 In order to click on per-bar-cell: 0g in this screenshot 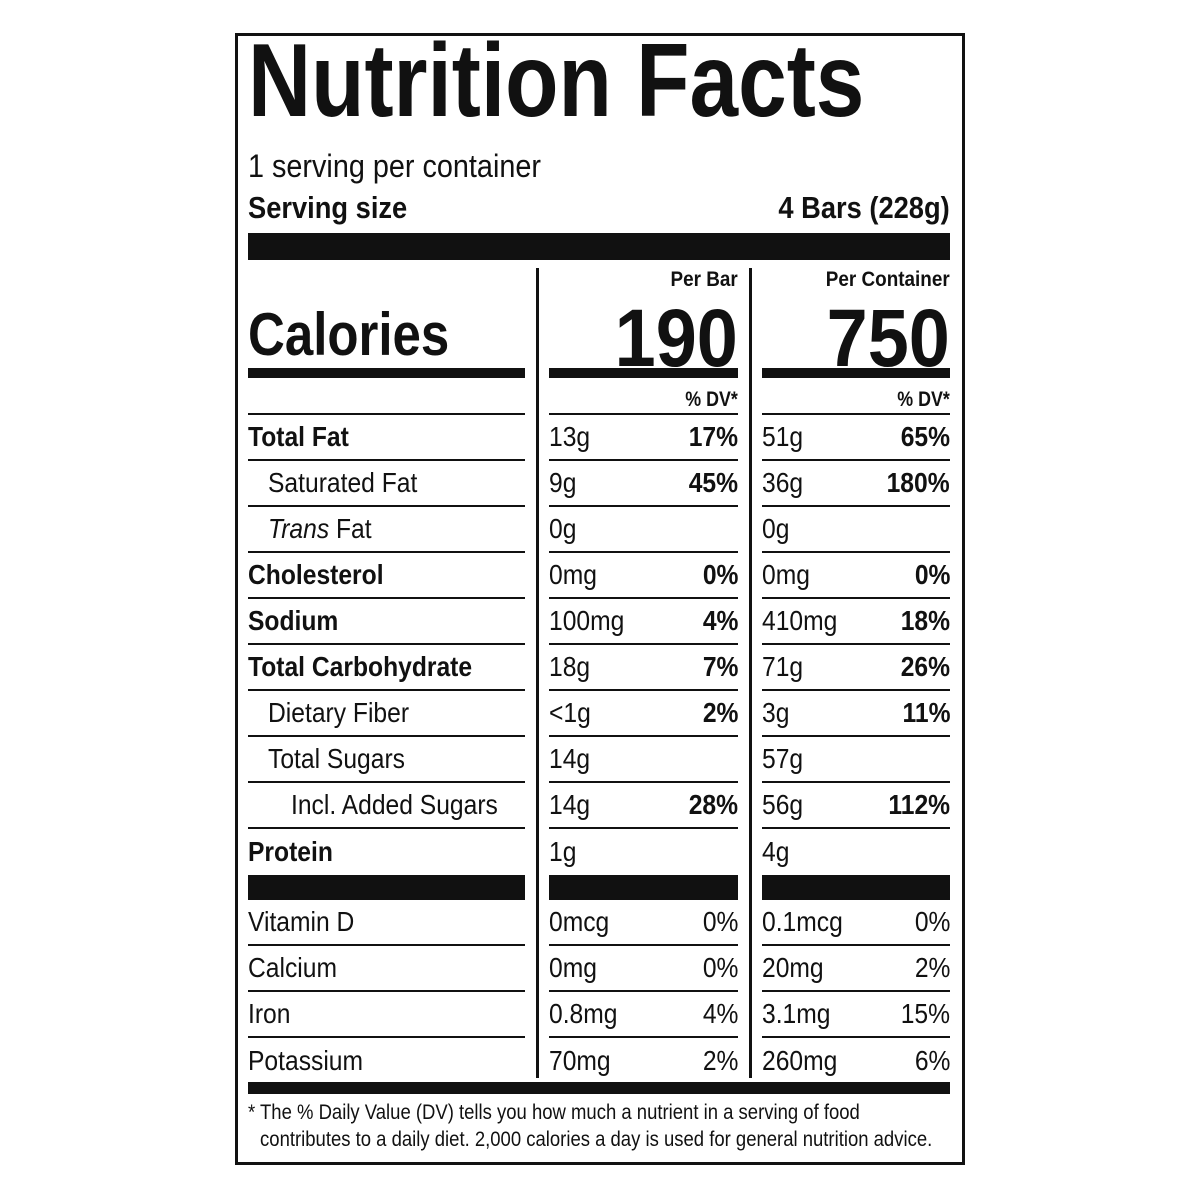, I will do `click(643, 530)`.